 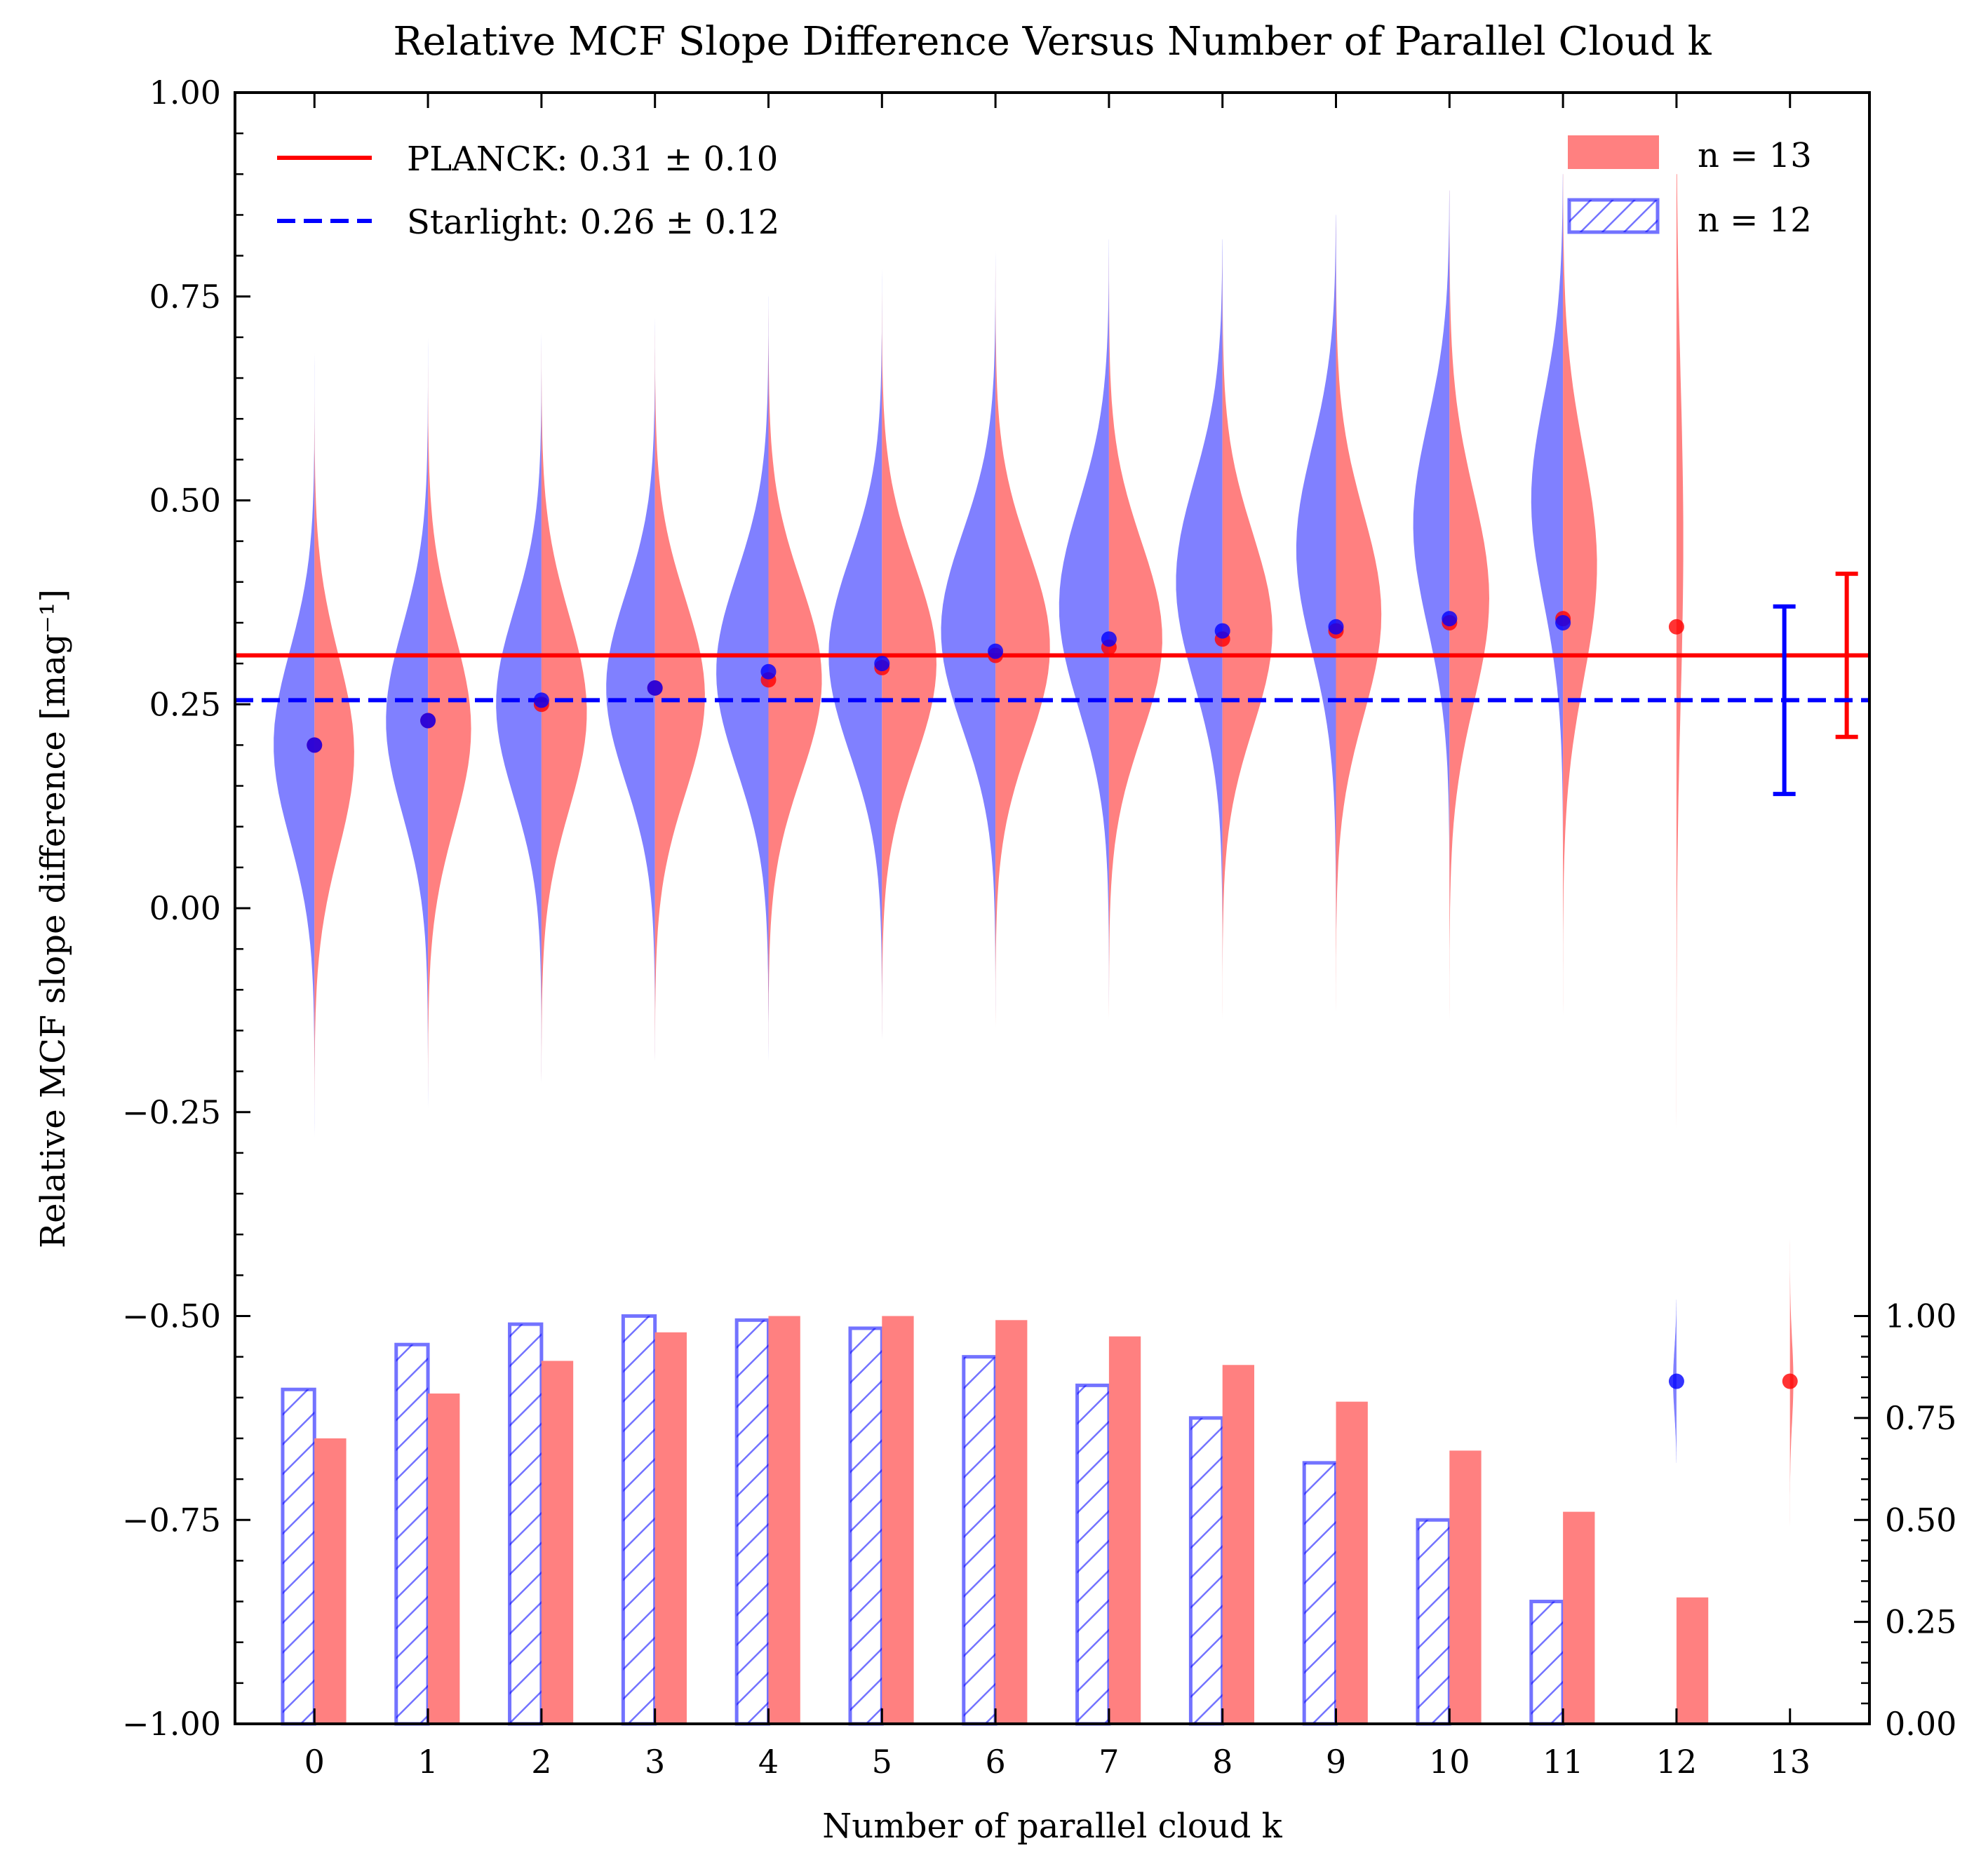 What do you see at coordinates (795, 684) in the screenshot?
I see `violin-right-k4` at bounding box center [795, 684].